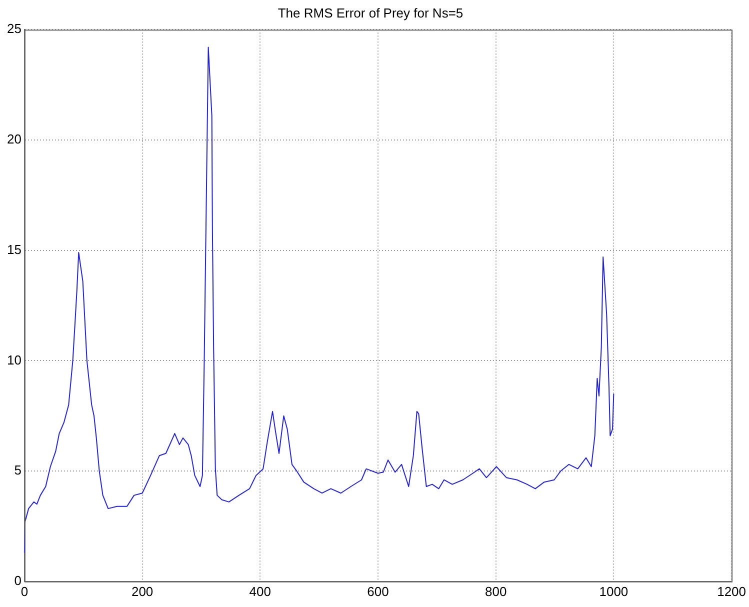  Describe the element at coordinates (18, 470) in the screenshot. I see `y-tick-label: 5` at that location.